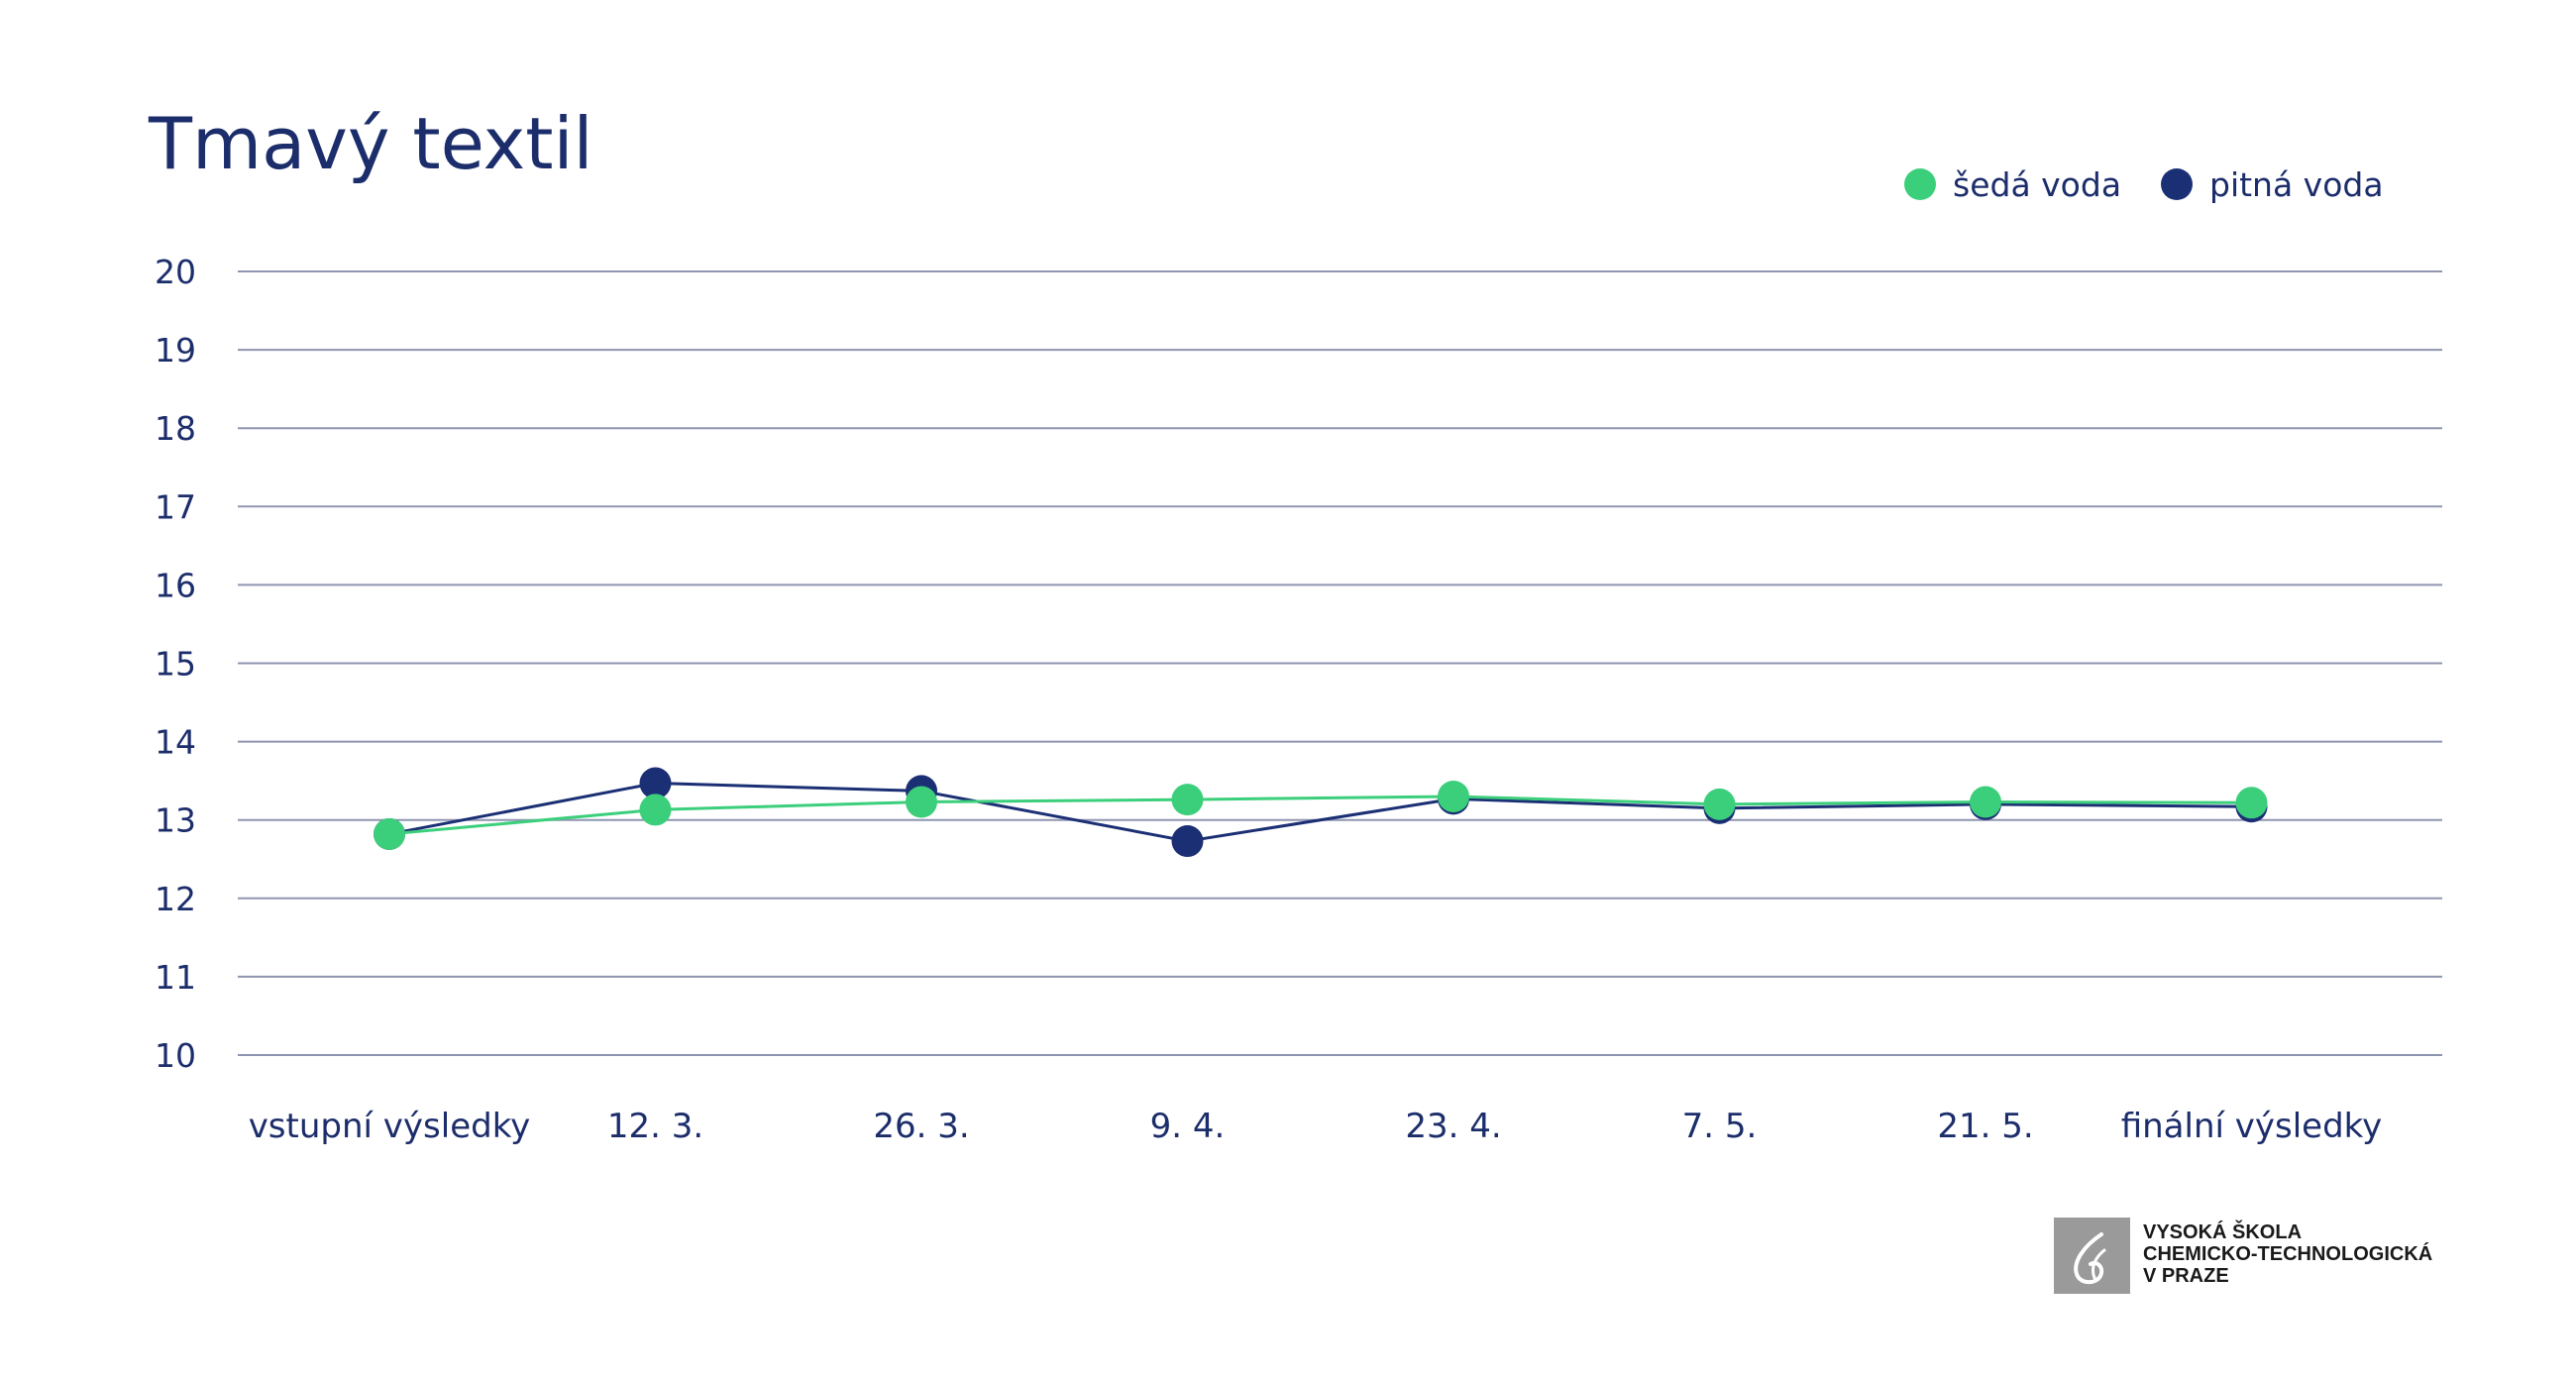 This screenshot has width=2576, height=1380. I want to click on y-tick-label: 12, so click(175, 899).